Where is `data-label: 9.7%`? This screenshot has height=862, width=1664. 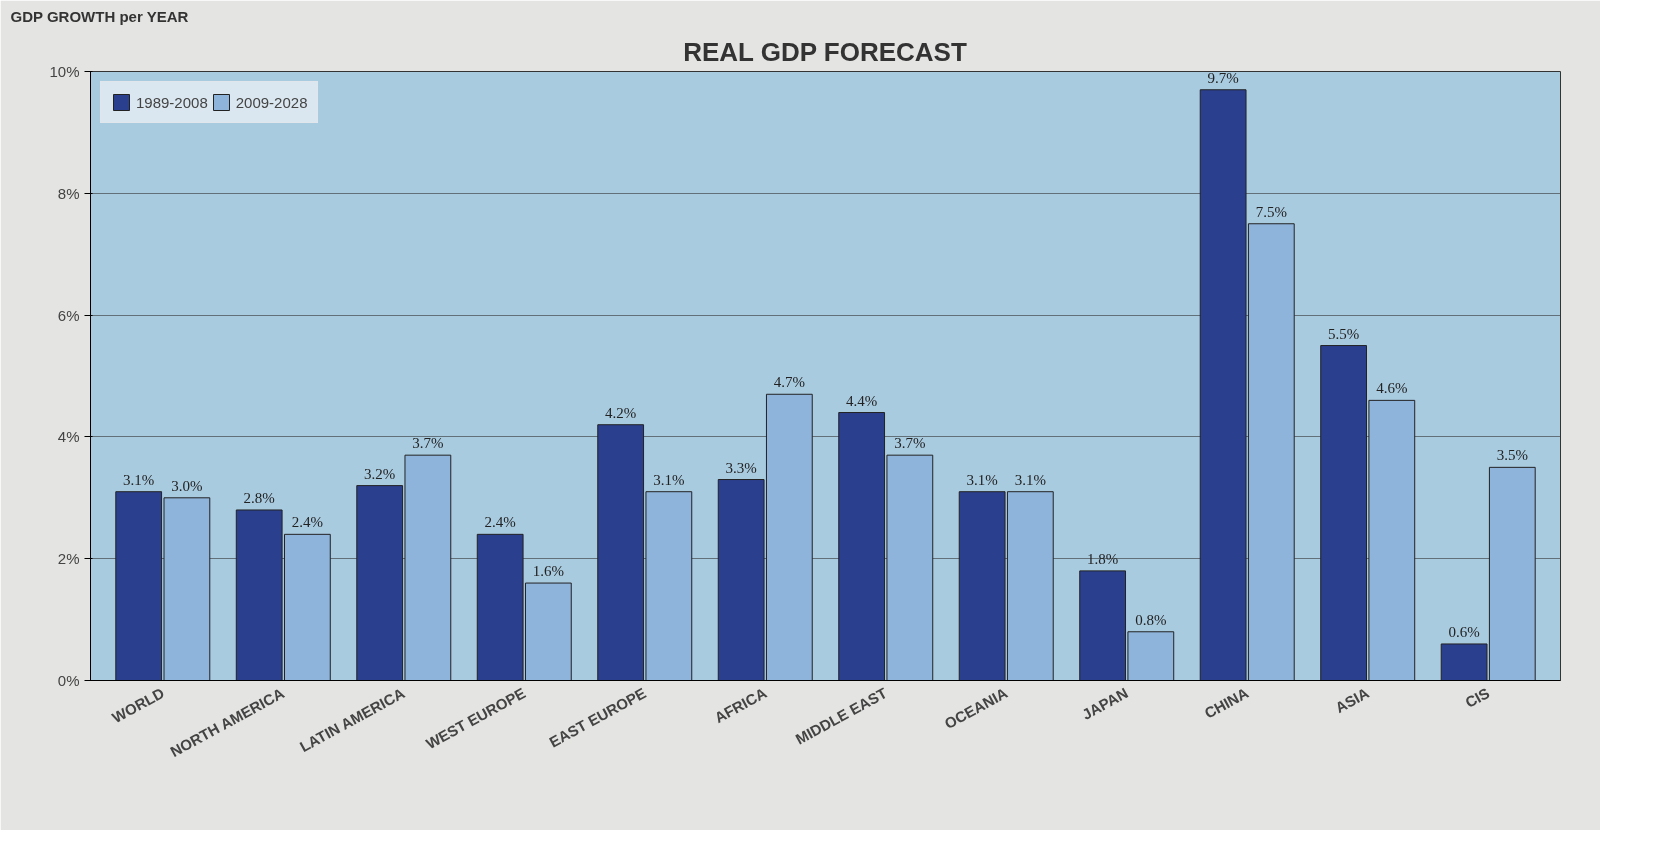 data-label: 9.7% is located at coordinates (1223, 77).